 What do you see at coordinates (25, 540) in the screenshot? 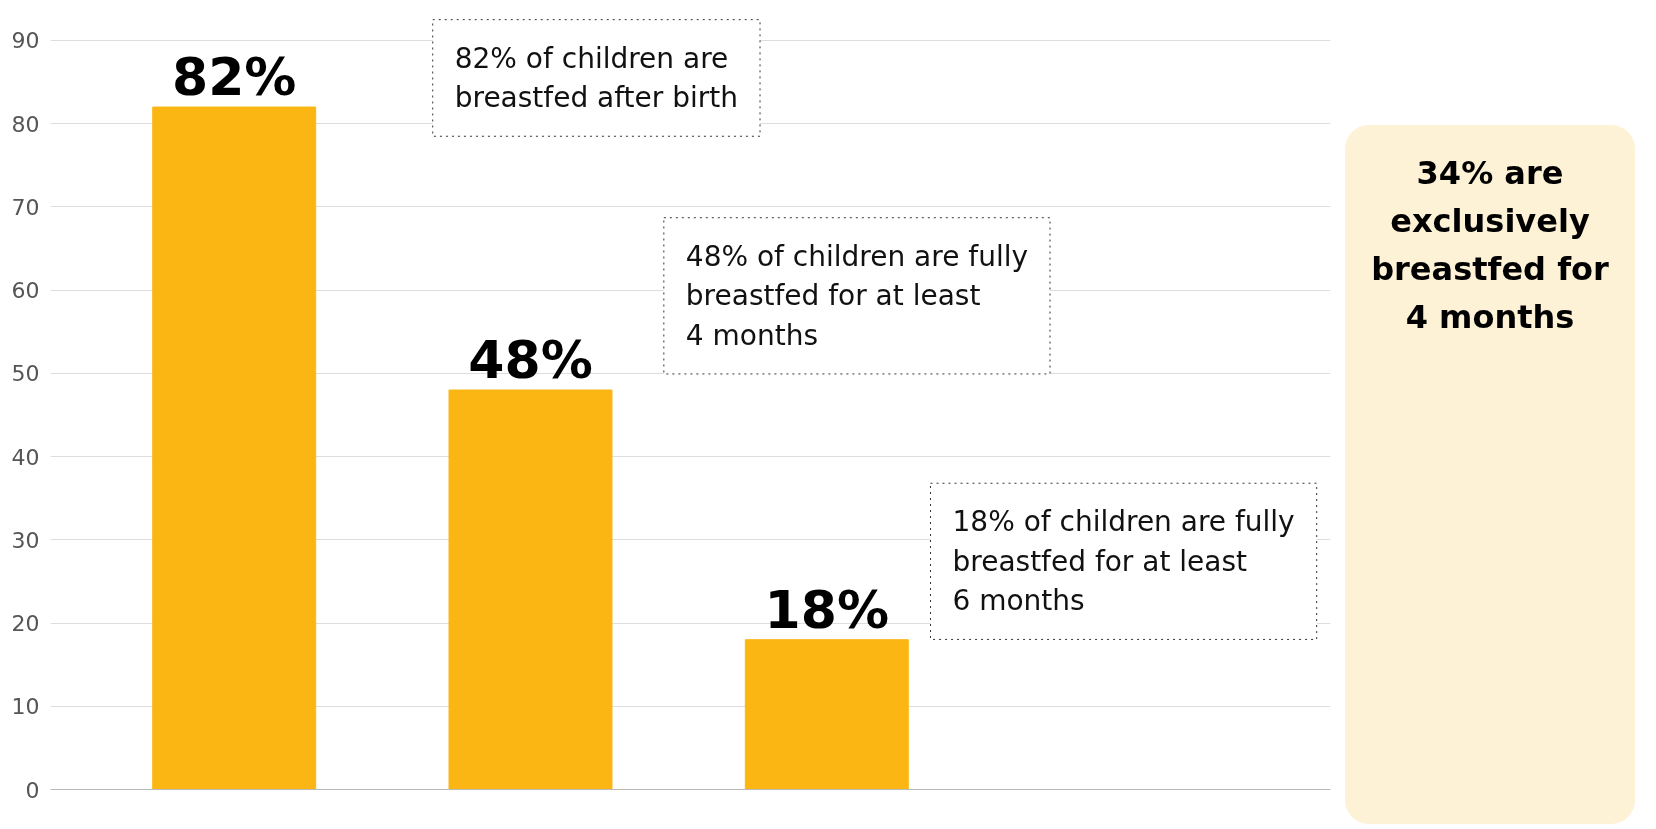
I see `y-tick-label: 30` at bounding box center [25, 540].